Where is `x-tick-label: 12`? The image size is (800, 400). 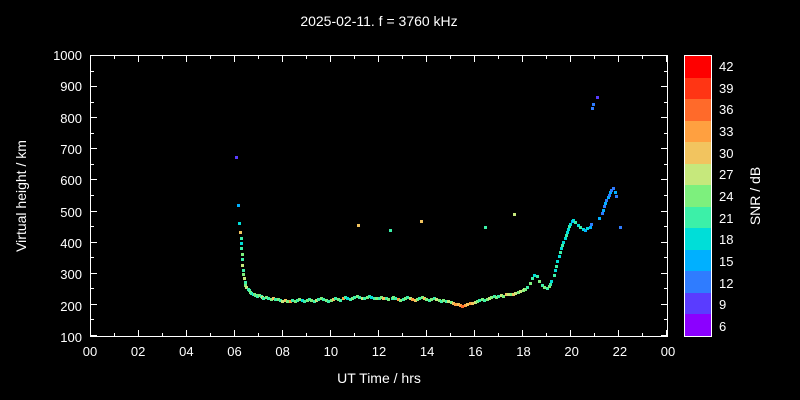
x-tick-label: 12 is located at coordinates (379, 351).